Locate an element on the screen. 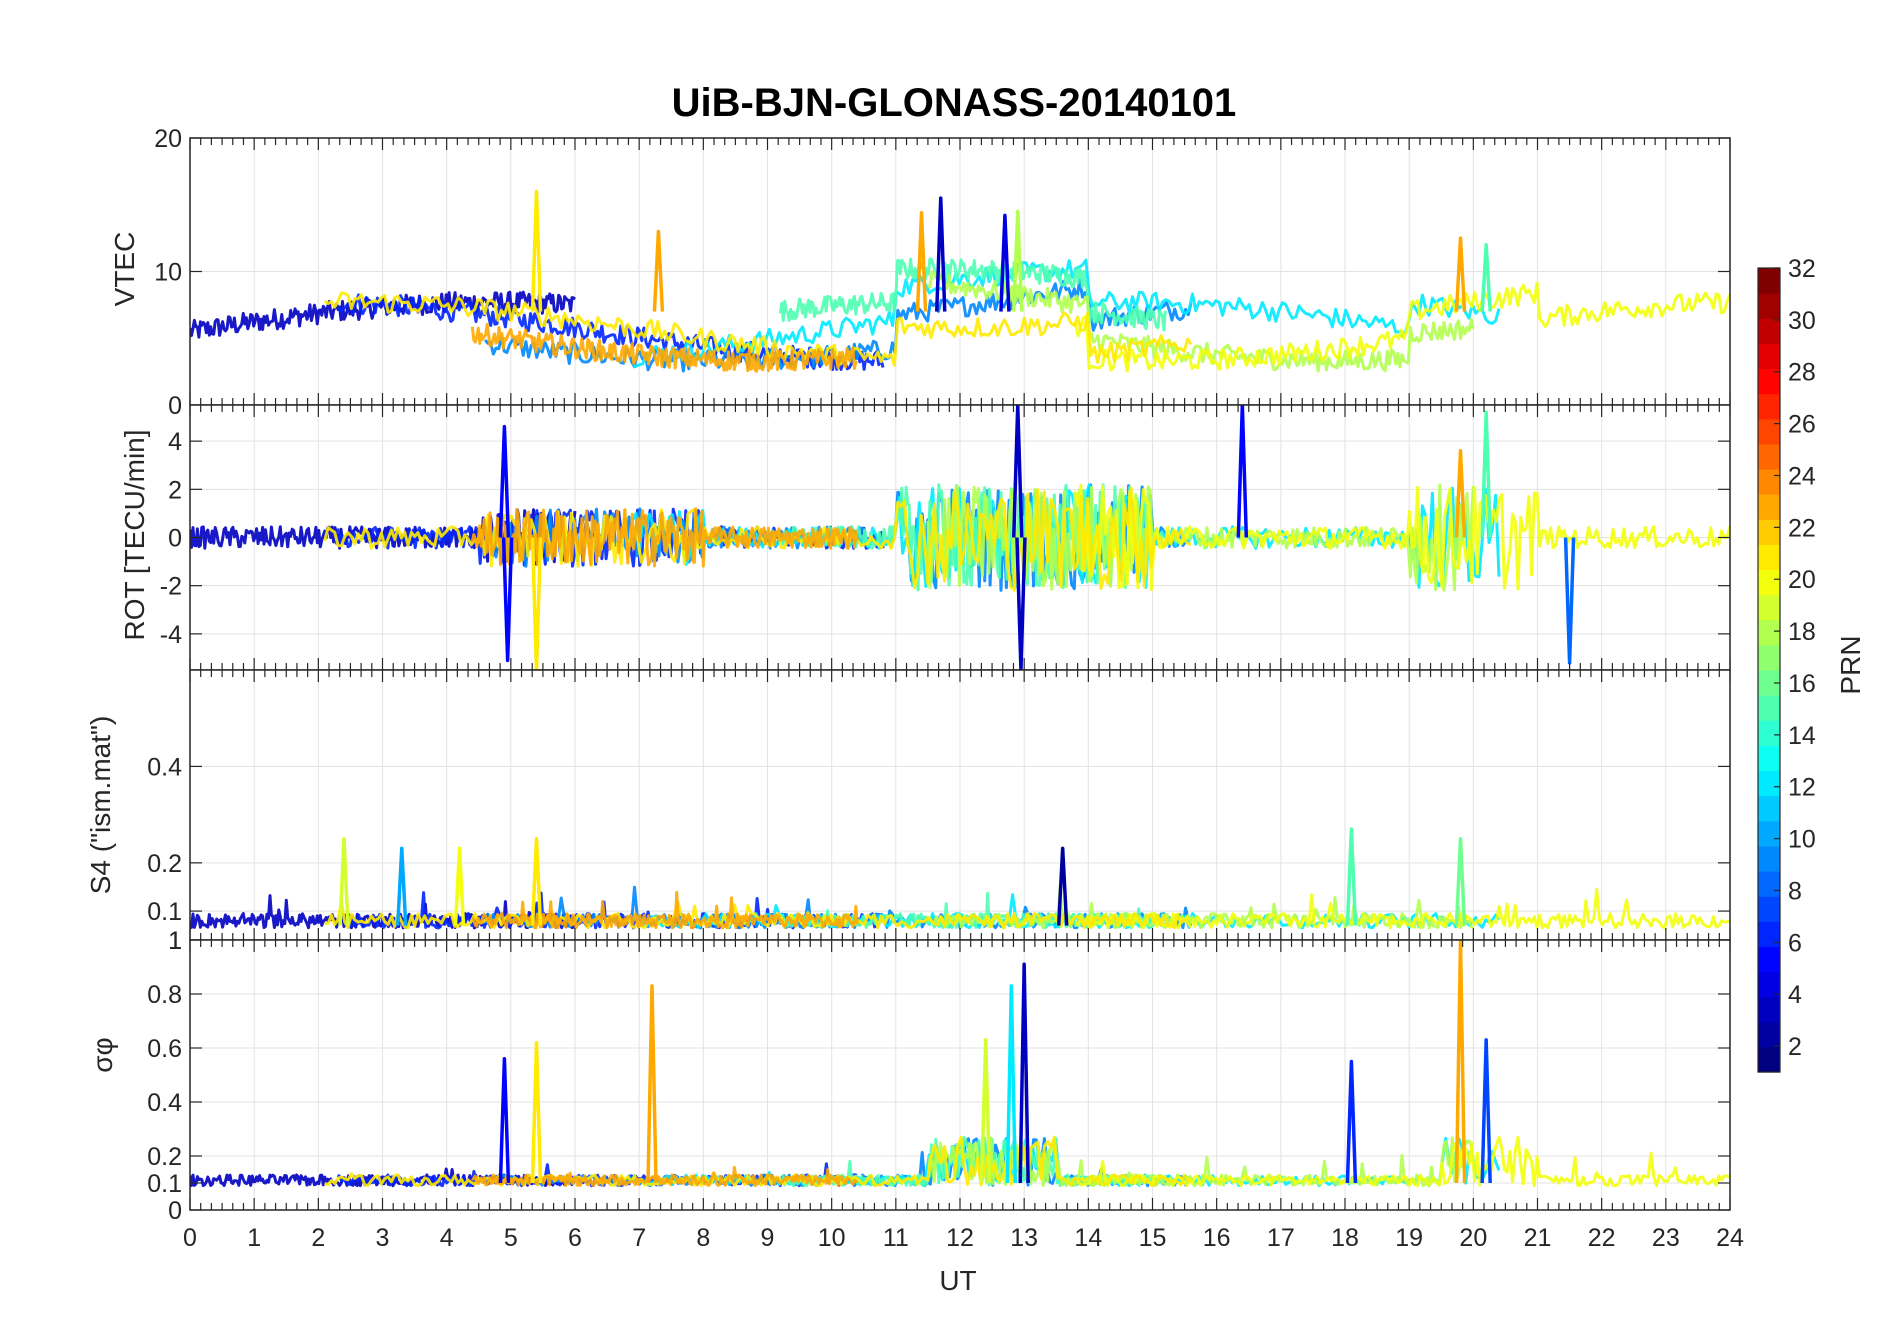 Image resolution: width=1902 pixels, height=1330 pixels. vtec-axis-title: VTEC is located at coordinates (124, 269).